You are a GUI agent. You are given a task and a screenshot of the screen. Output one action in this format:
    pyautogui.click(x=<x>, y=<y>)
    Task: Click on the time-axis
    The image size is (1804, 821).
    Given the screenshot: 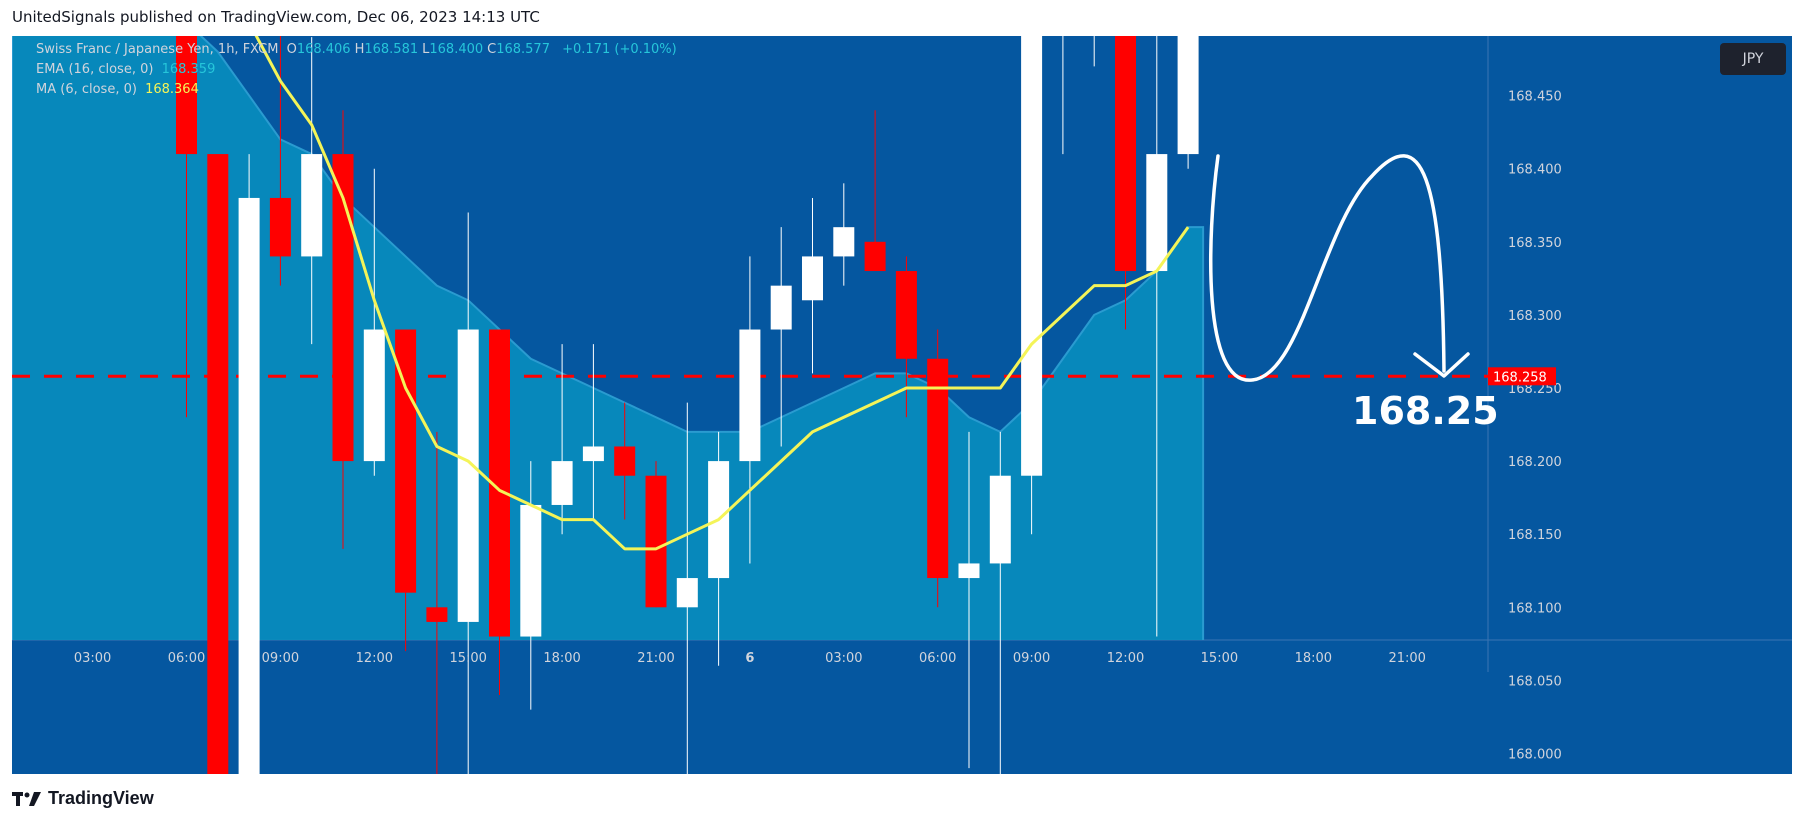 What is the action you would take?
    pyautogui.click(x=902, y=656)
    